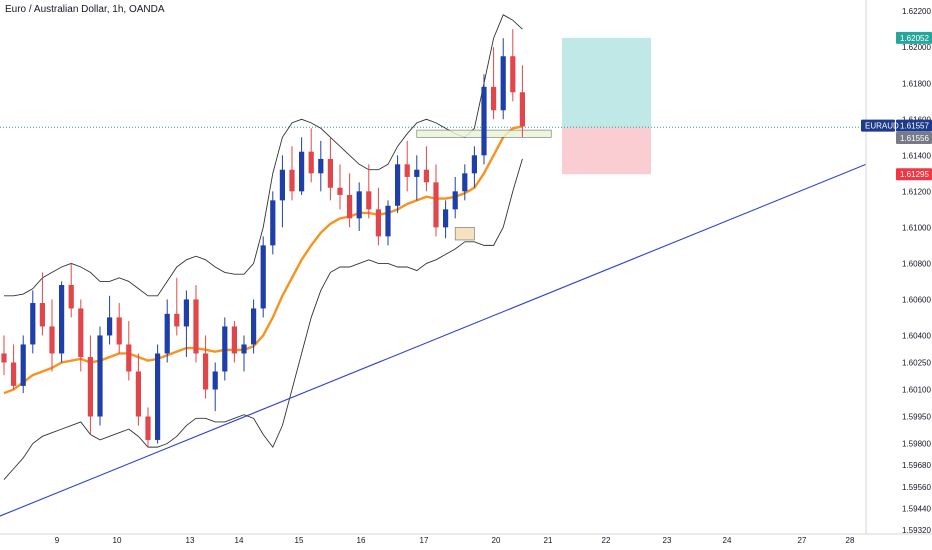  Describe the element at coordinates (914, 37) in the screenshot. I see `take-profit-tag-bg` at that location.